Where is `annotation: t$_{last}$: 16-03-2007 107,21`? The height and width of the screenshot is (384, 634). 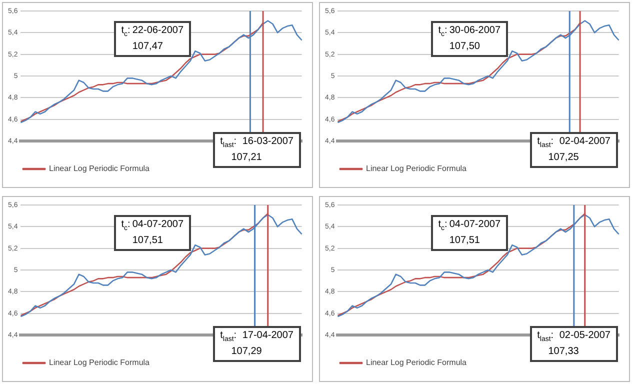
annotation: t$_{last}$: 16-03-2007 107,21 is located at coordinates (256, 150).